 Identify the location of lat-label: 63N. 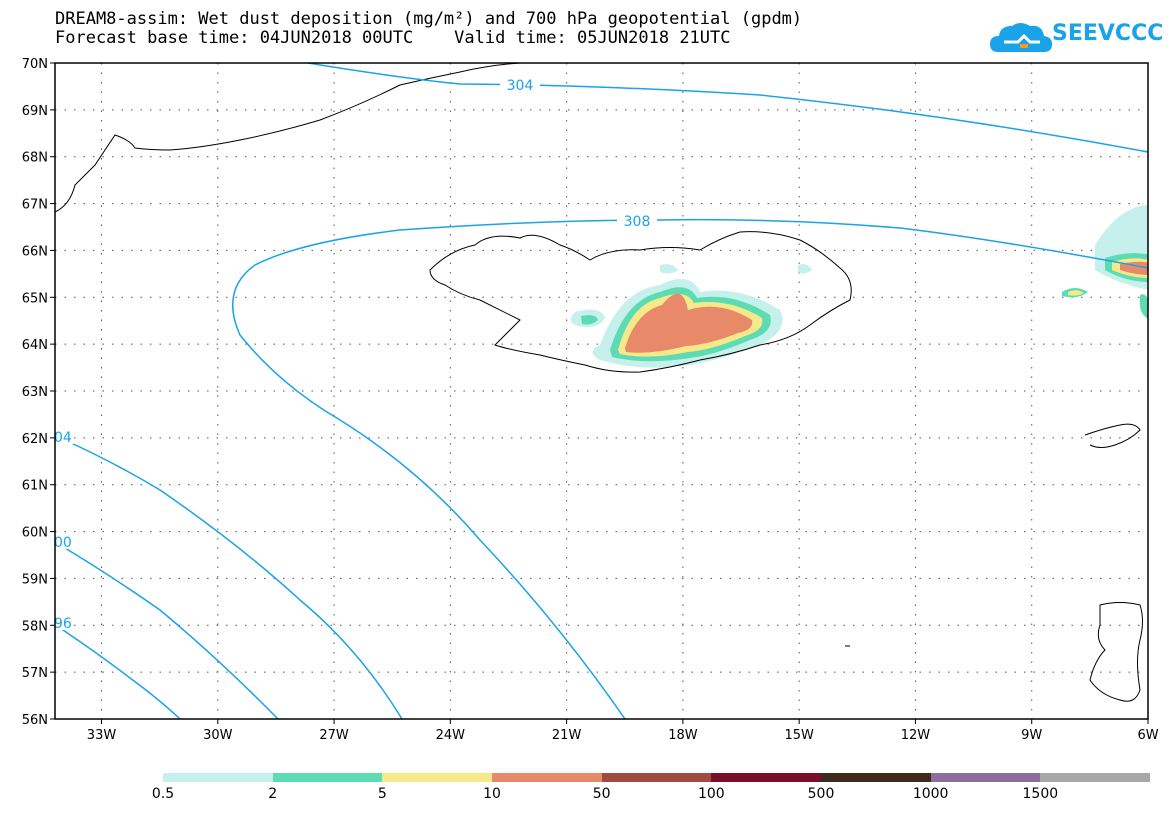
(35, 392).